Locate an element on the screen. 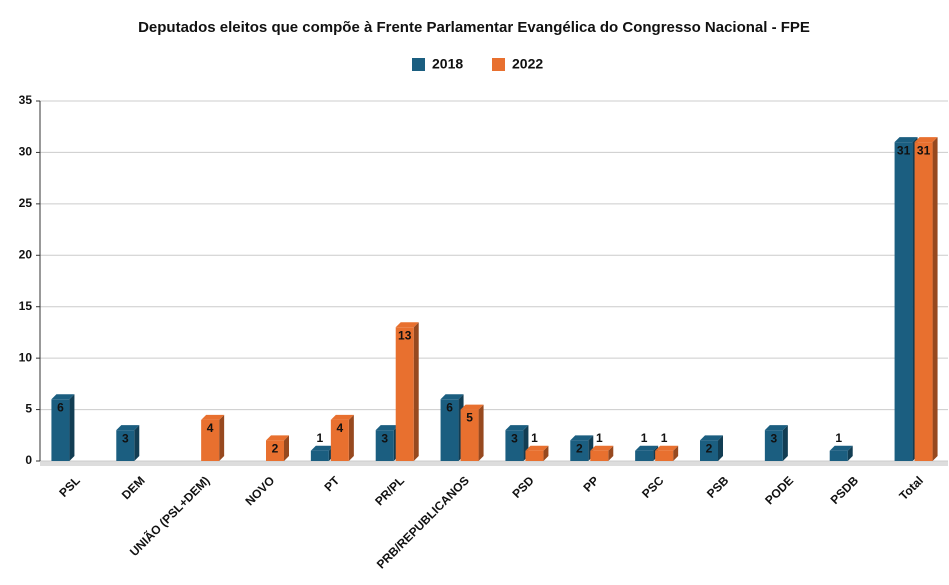 The width and height of the screenshot is (949, 585). floor is located at coordinates (494, 463).